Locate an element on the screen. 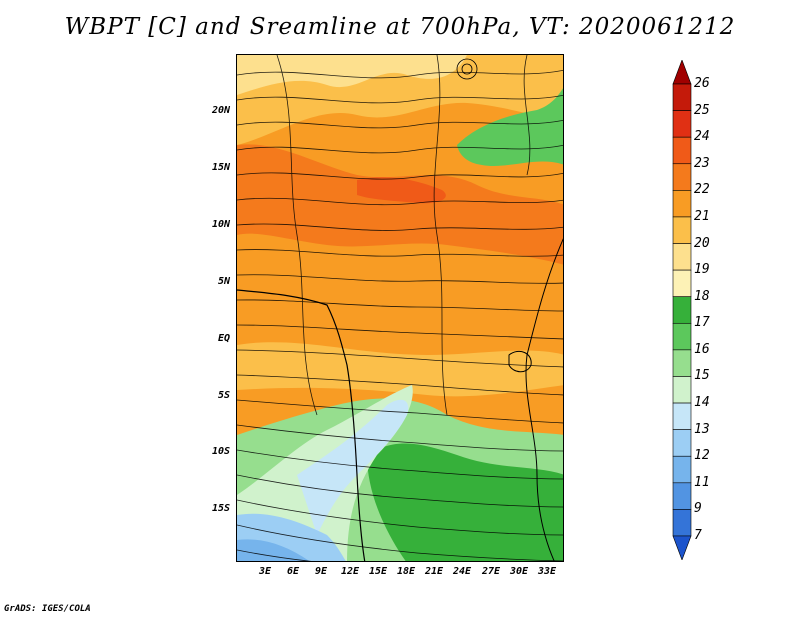 The height and width of the screenshot is (618, 800). east-coast is located at coordinates (544, 399).